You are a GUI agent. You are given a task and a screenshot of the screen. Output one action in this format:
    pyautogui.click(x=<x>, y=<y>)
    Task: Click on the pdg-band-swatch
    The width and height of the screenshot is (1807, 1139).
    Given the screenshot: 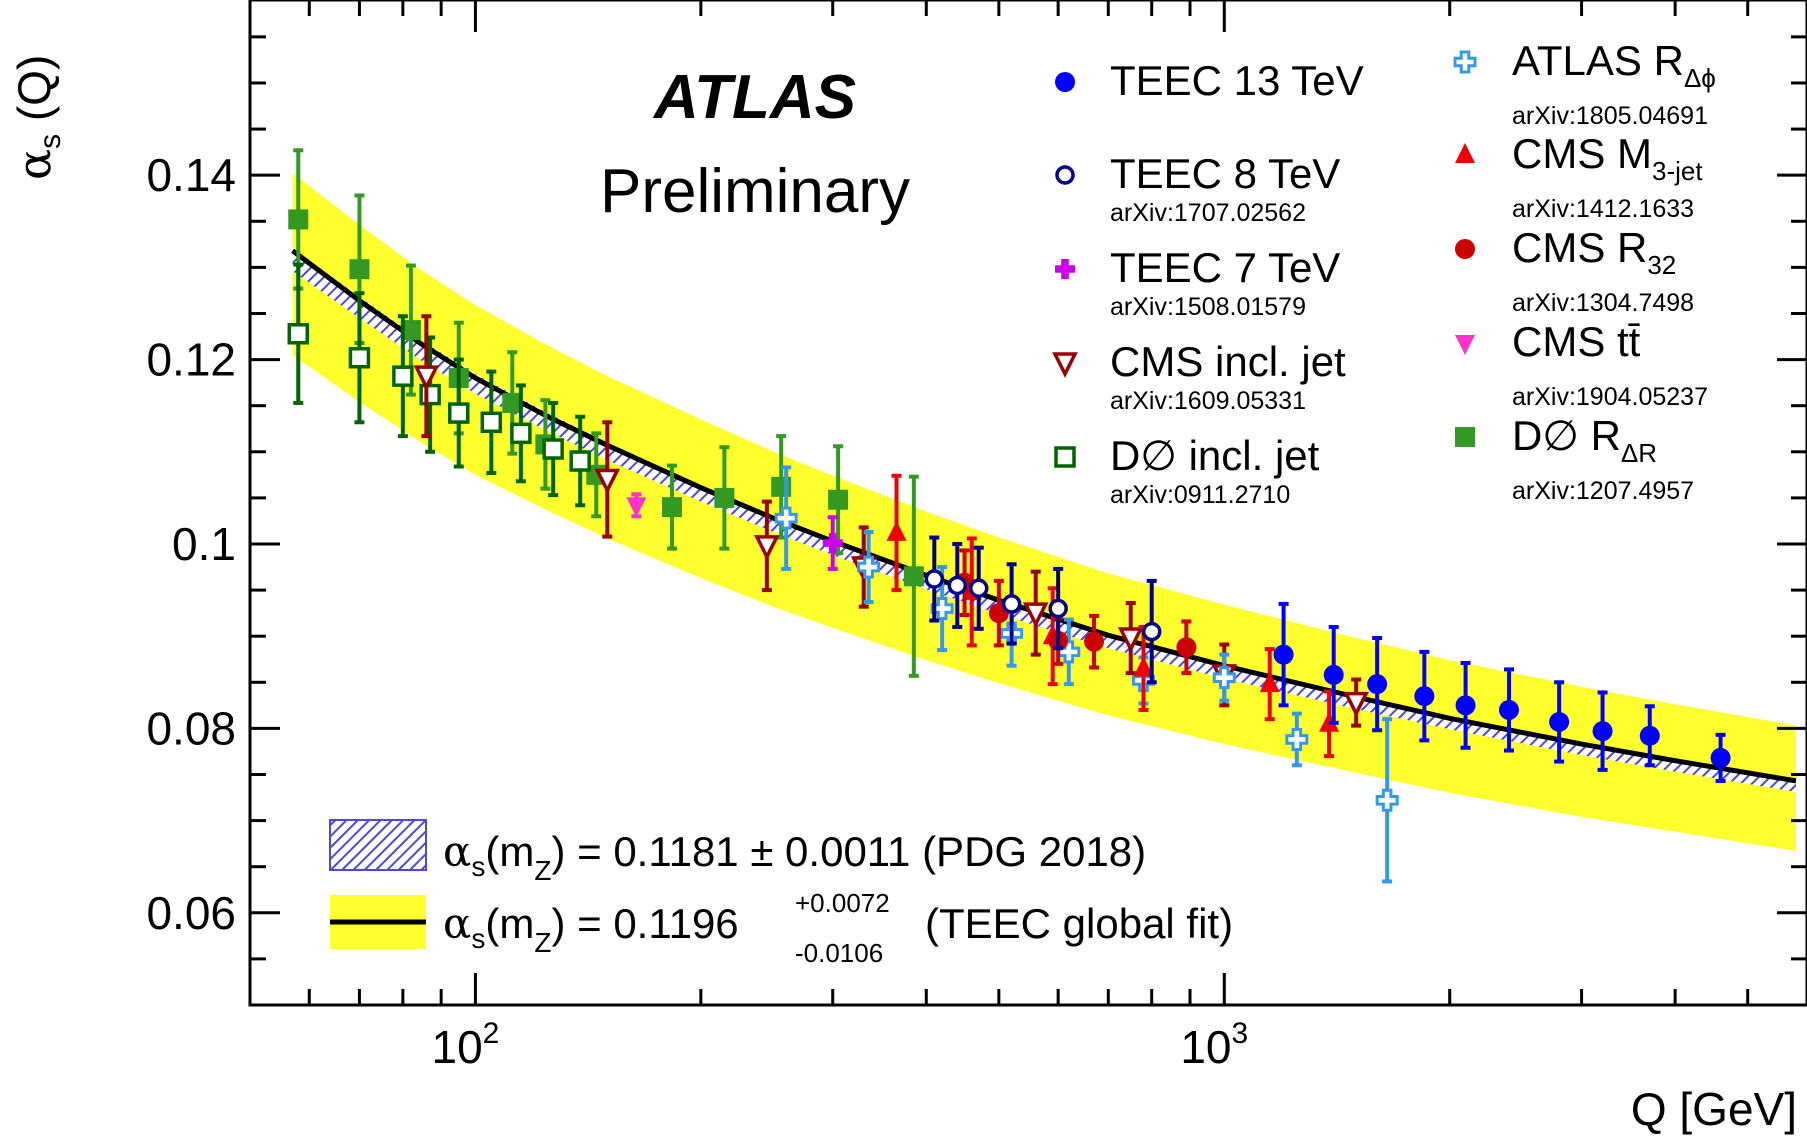 What is the action you would take?
    pyautogui.click(x=378, y=845)
    